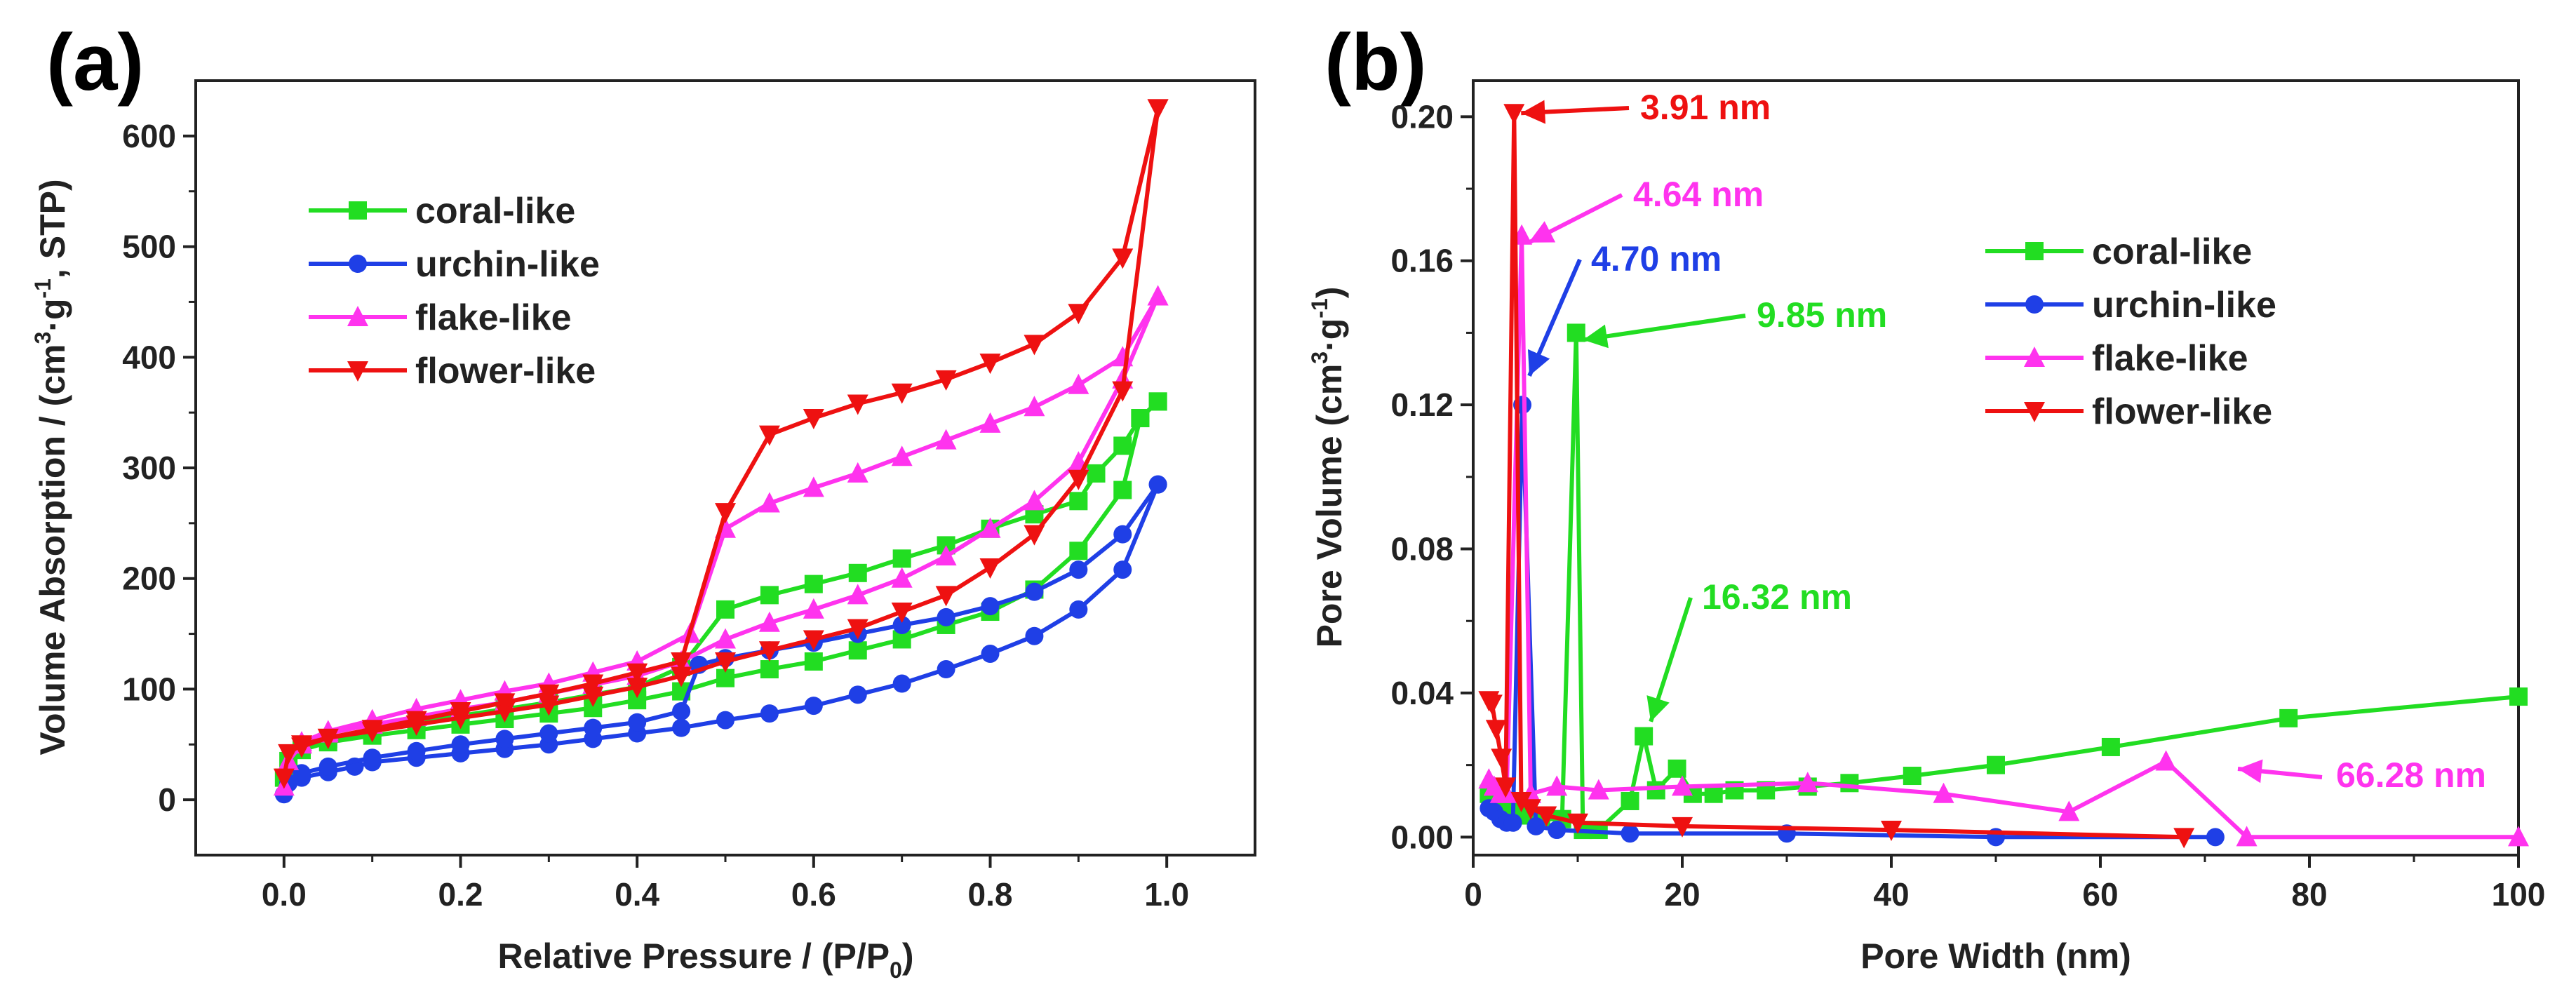 This screenshot has width=2576, height=1001. What do you see at coordinates (493, 317) in the screenshot?
I see `panel-a-legend-label-flake: flake-like` at bounding box center [493, 317].